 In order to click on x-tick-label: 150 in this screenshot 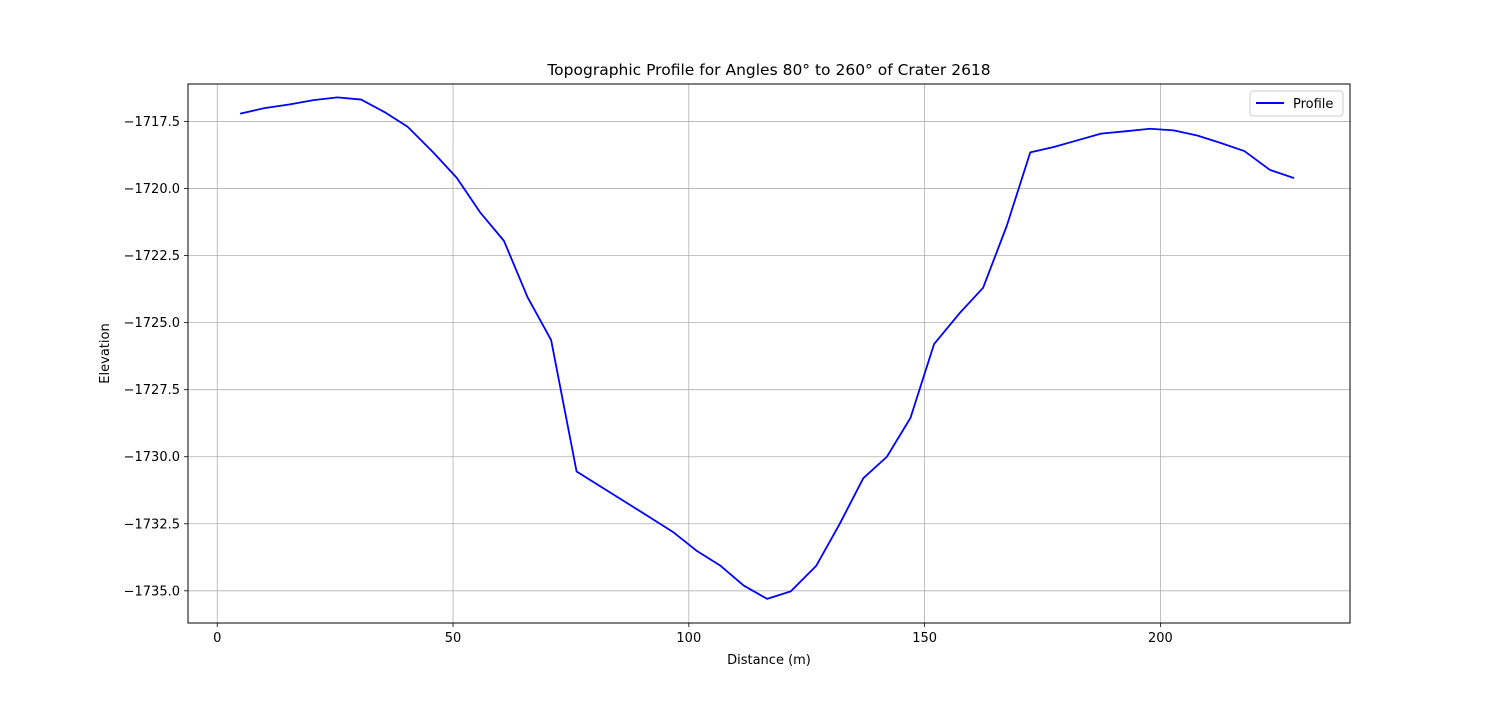, I will do `click(924, 638)`.